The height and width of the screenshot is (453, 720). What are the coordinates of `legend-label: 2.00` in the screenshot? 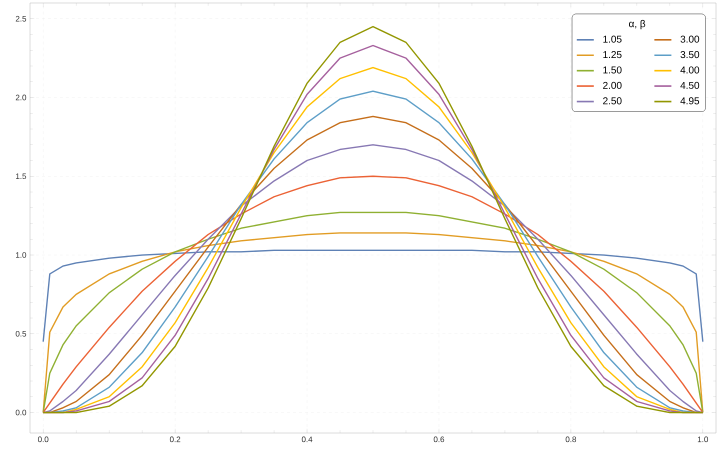 It's located at (612, 85).